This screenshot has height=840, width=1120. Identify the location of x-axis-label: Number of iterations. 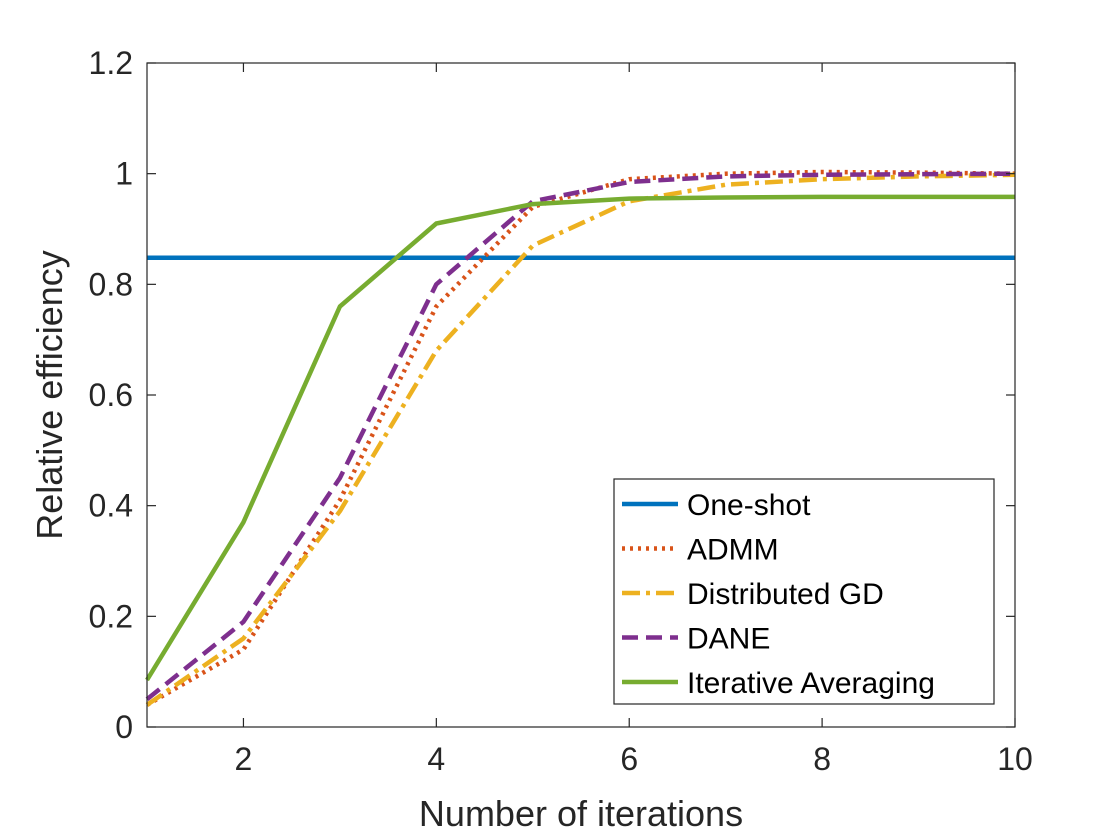
(581, 813).